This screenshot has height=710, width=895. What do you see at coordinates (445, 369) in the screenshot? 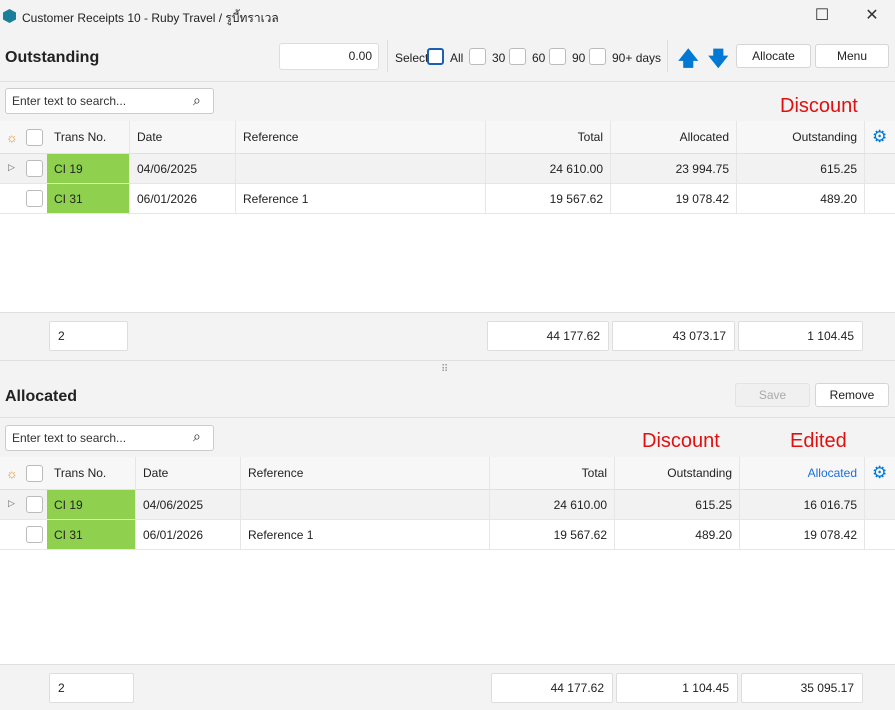
I see `splitter-grip-icon: ⠿` at bounding box center [445, 369].